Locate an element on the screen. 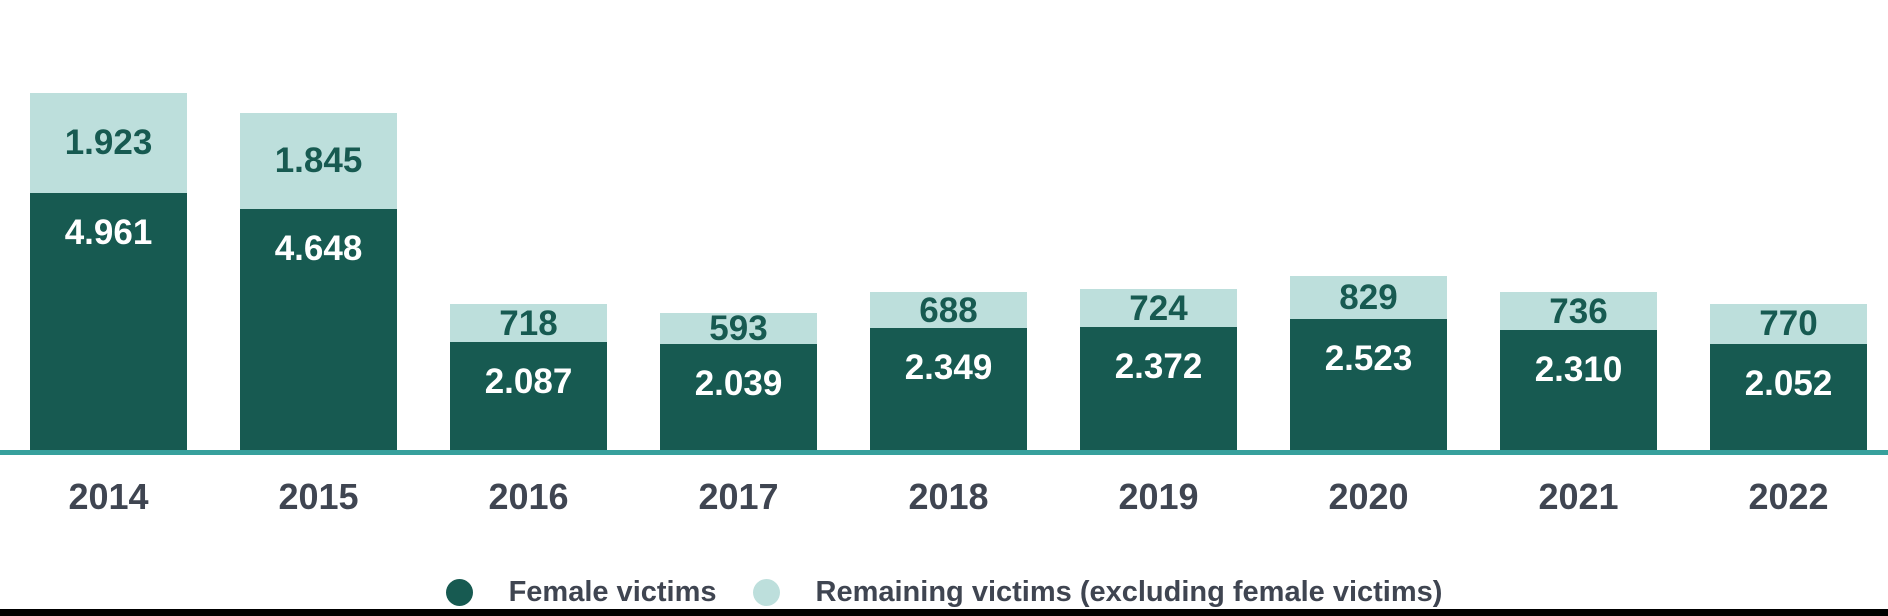 Image resolution: width=1888 pixels, height=616 pixels. segment-remaining-victims-2021: 736 is located at coordinates (1578, 311).